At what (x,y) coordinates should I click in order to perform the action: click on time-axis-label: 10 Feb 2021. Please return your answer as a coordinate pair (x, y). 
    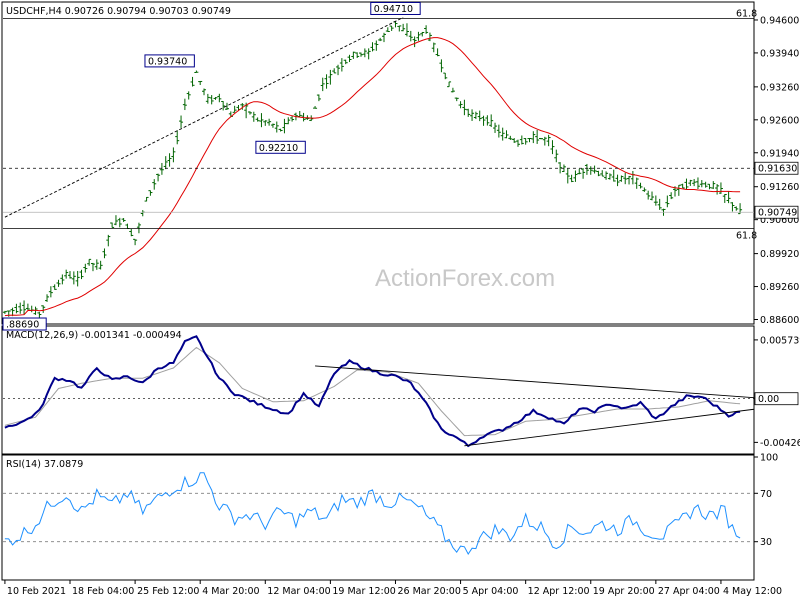
    Looking at the image, I should click on (36, 591).